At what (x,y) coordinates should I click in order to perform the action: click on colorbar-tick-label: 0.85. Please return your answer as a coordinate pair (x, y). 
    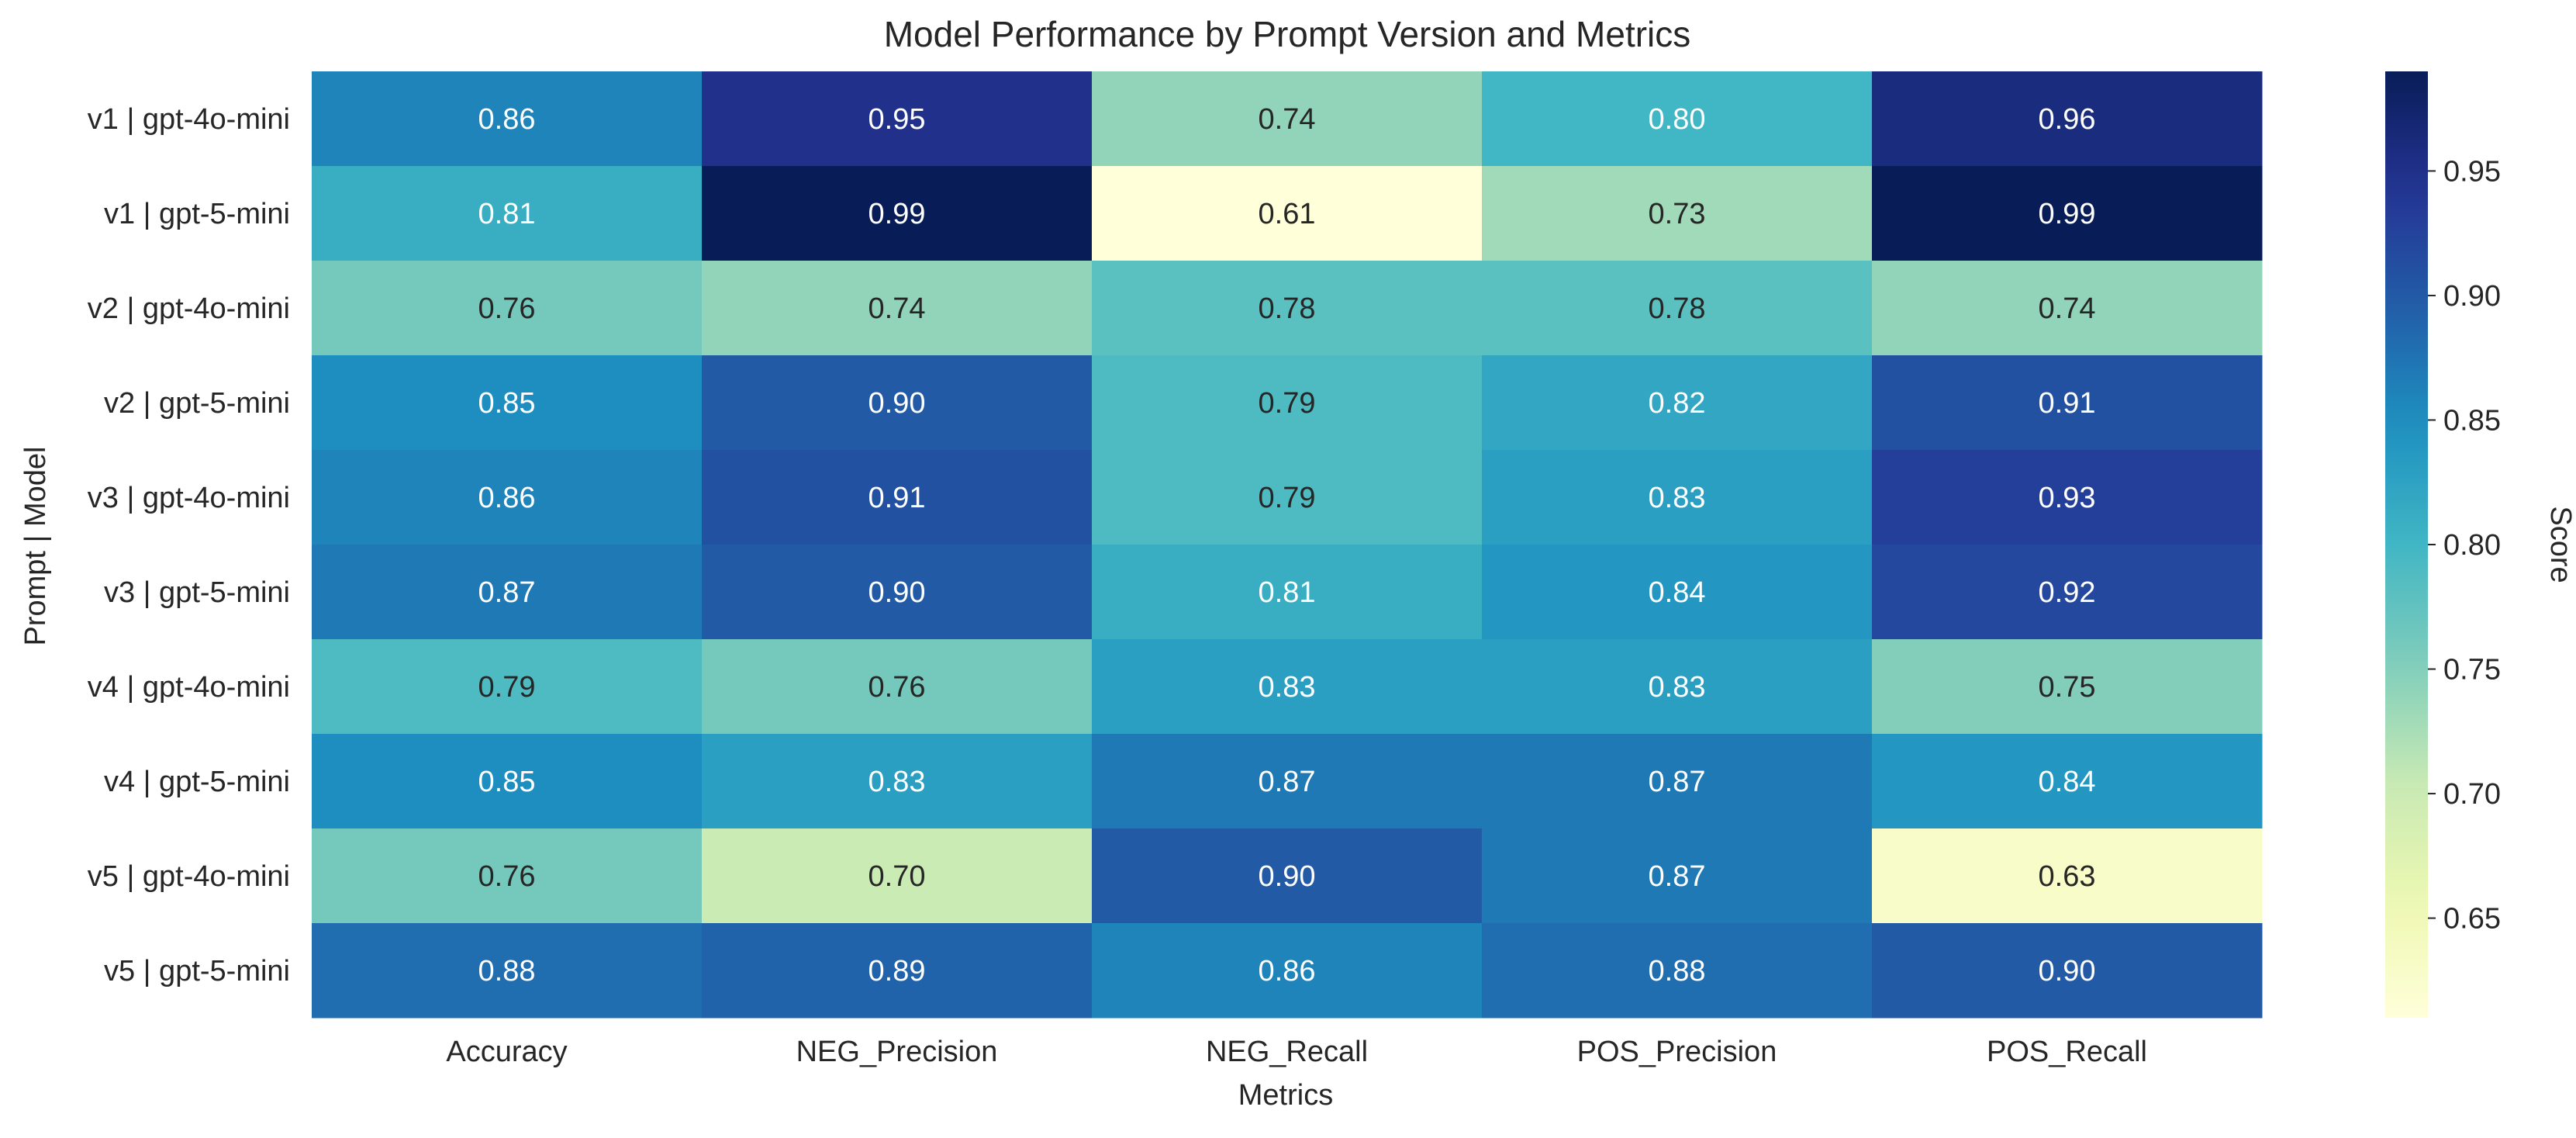
    Looking at the image, I should click on (2472, 420).